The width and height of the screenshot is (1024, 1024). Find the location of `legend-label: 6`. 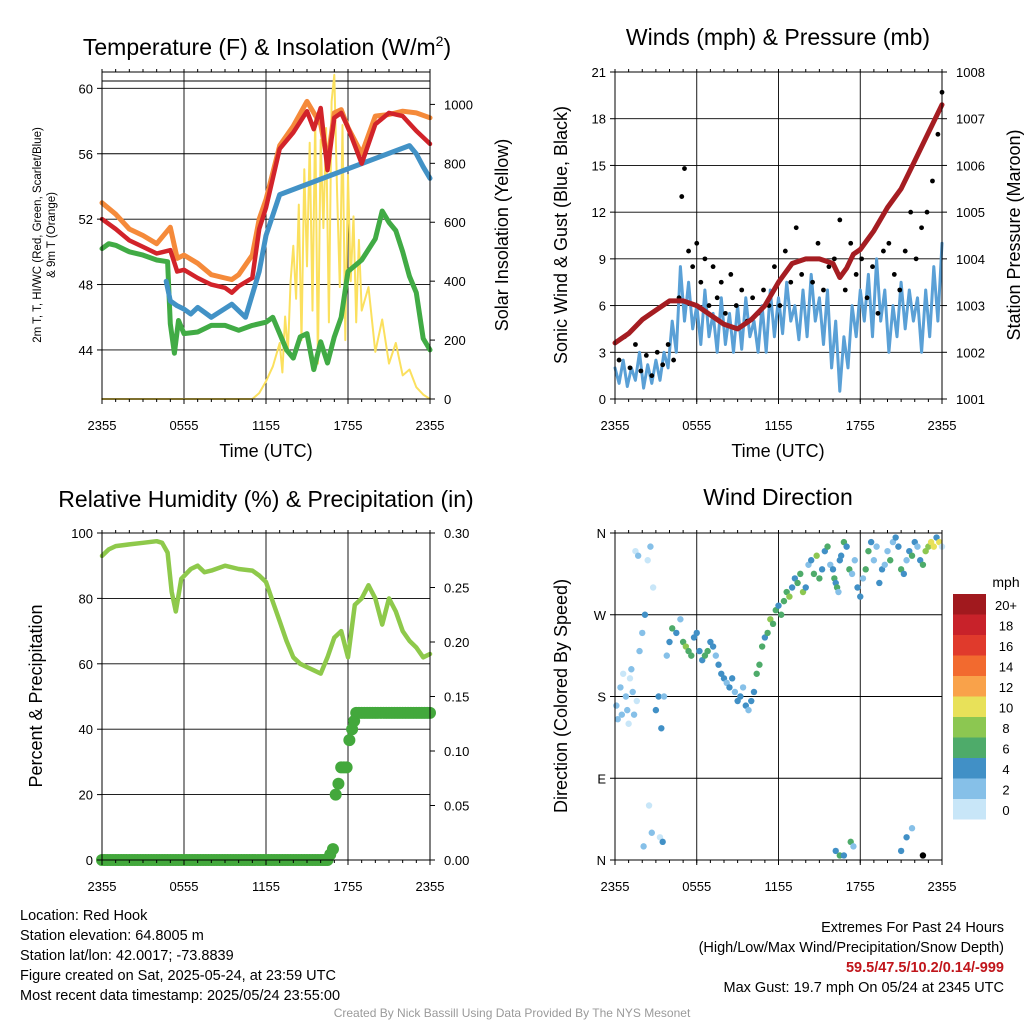

legend-label: 6 is located at coordinates (1005, 749).